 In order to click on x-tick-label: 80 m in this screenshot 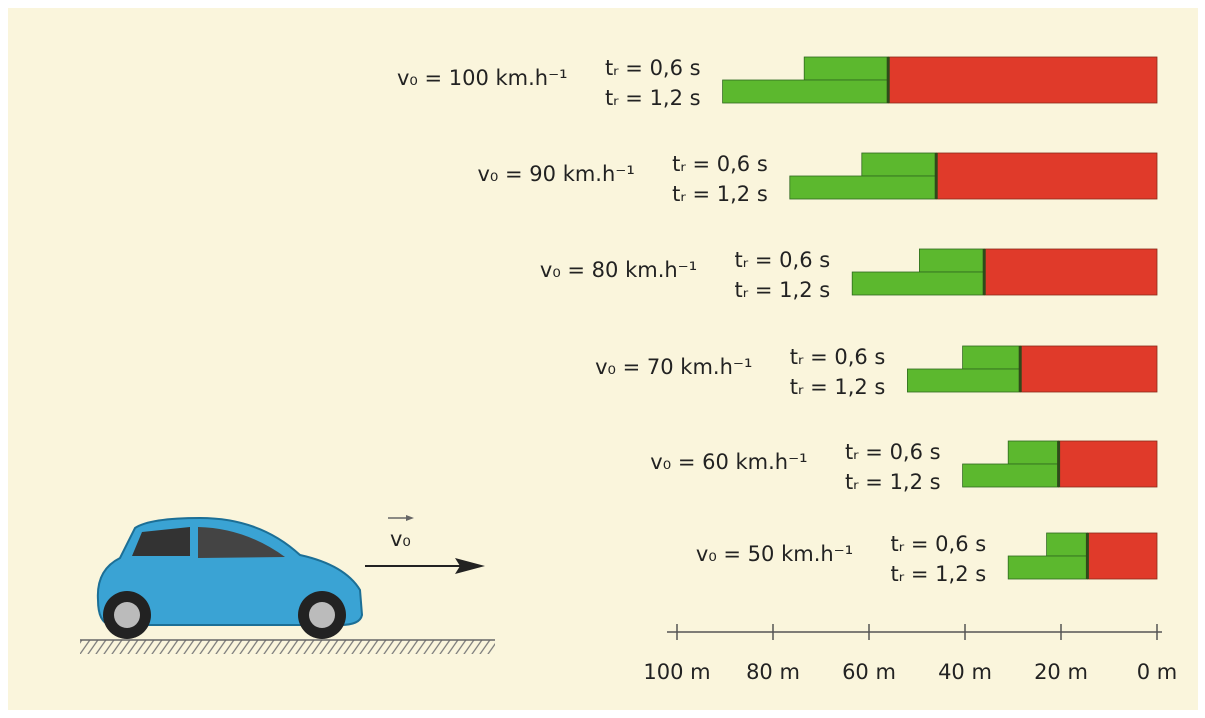, I will do `click(773, 672)`.